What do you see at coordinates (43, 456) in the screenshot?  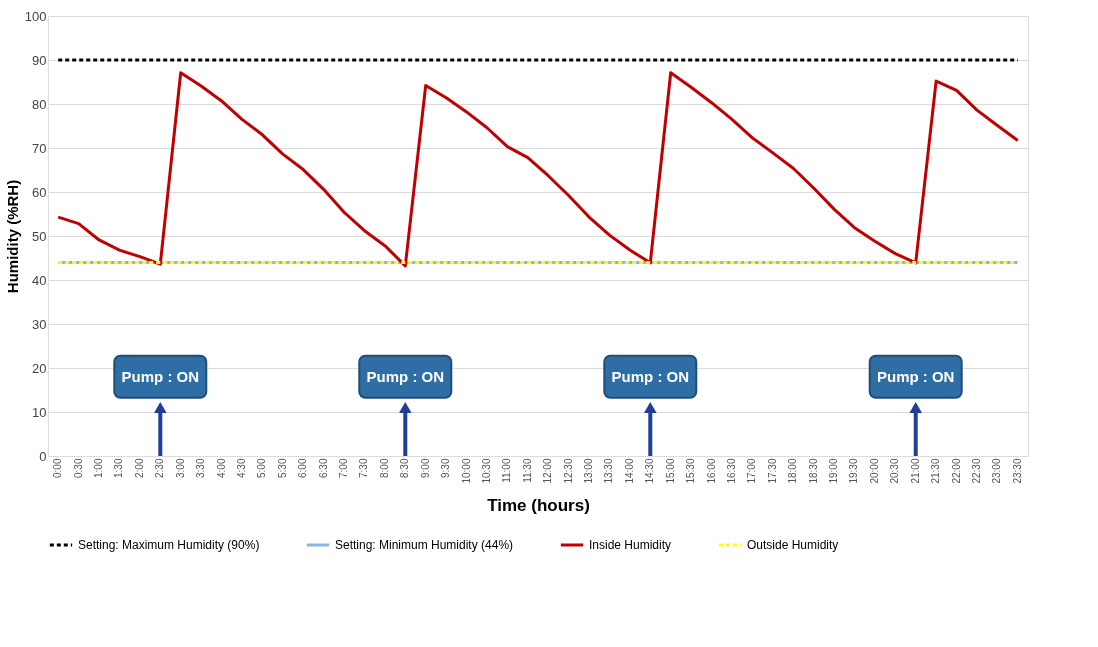 I see `y-tick-label: 0` at bounding box center [43, 456].